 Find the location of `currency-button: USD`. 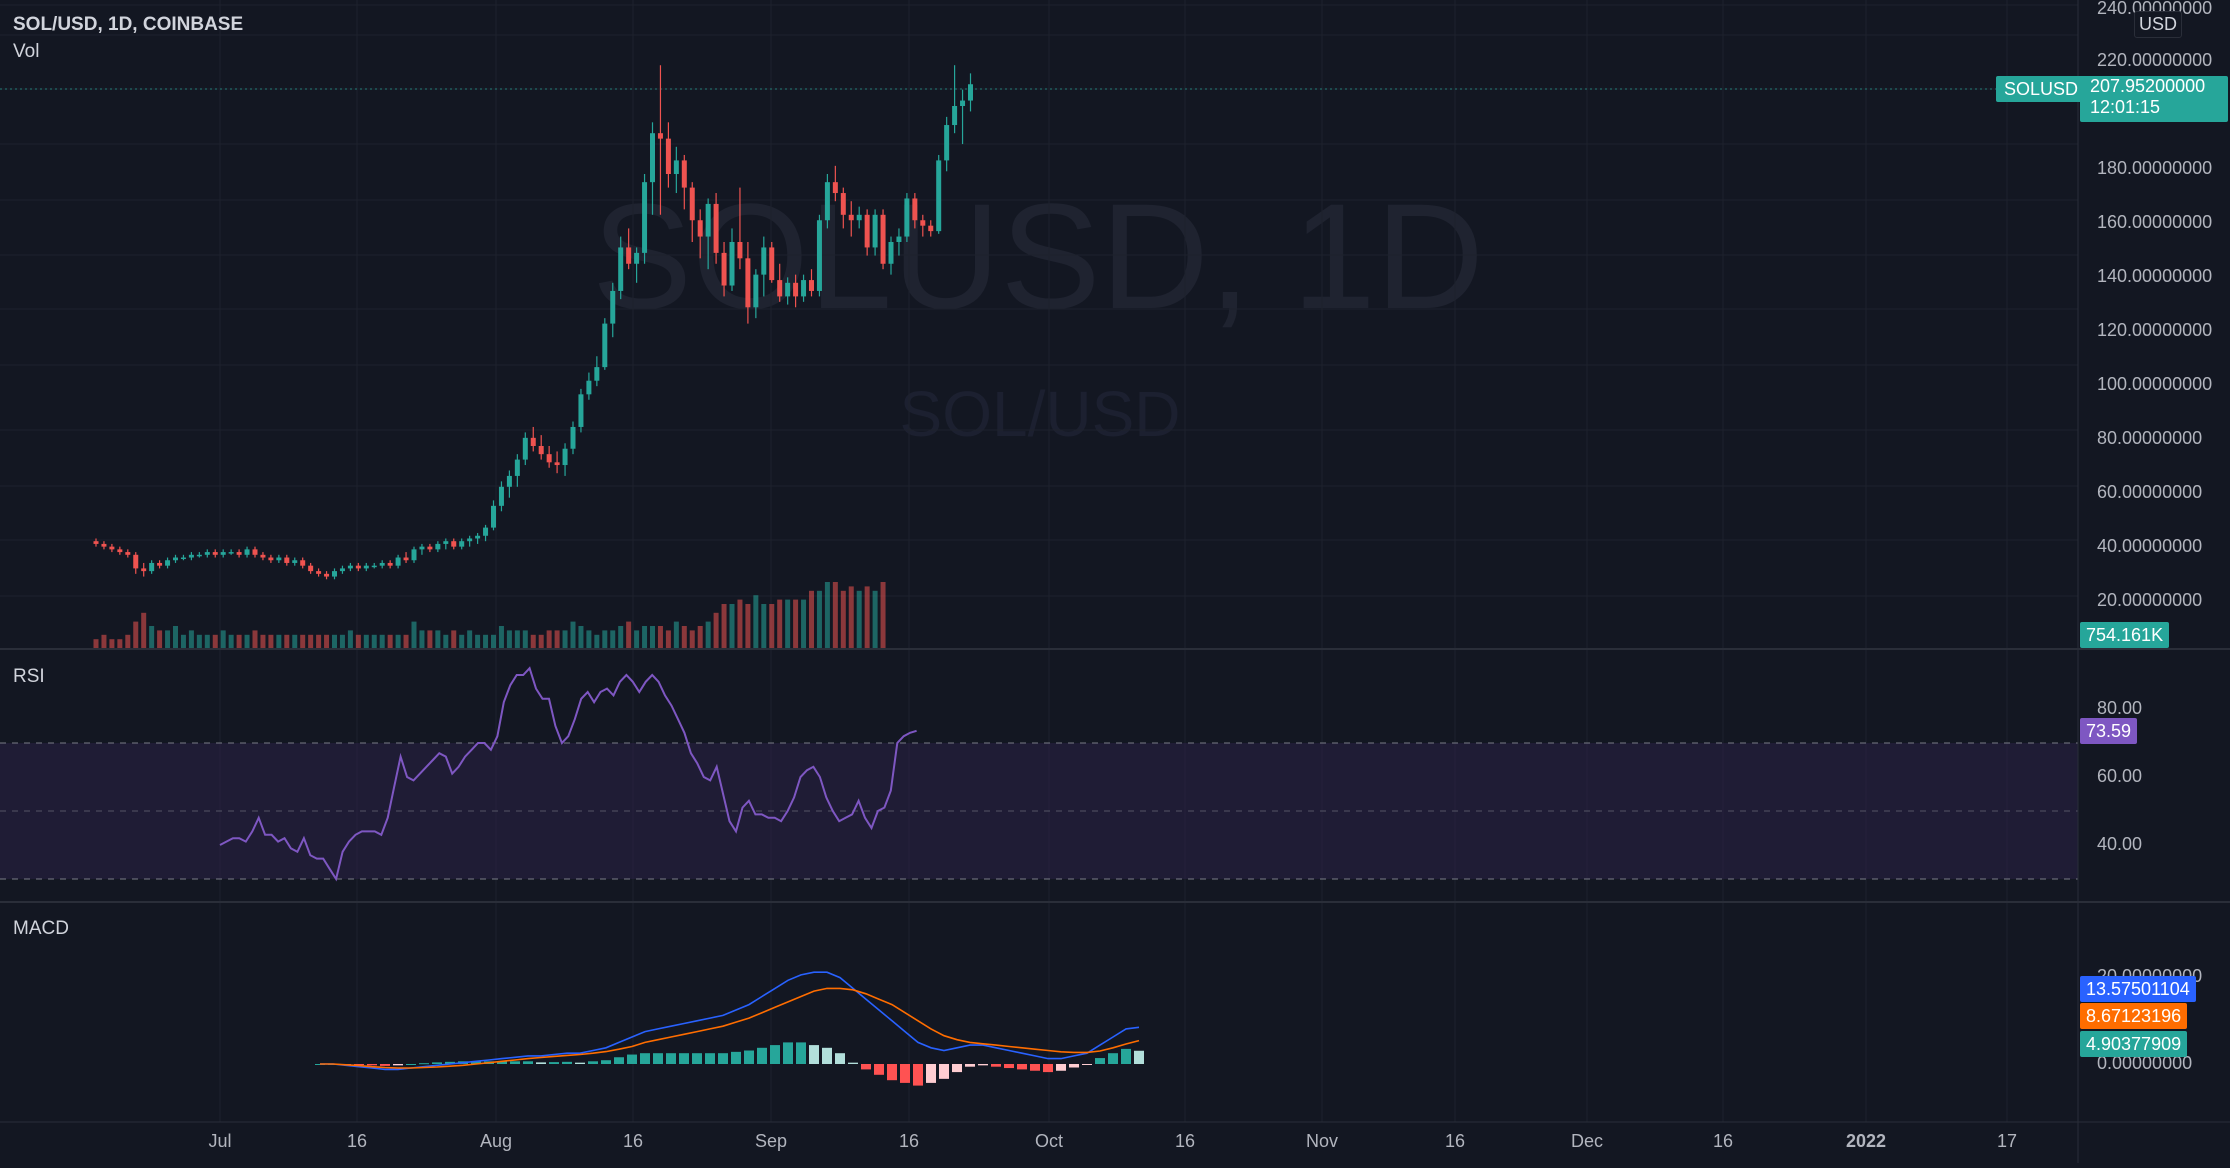

currency-button: USD is located at coordinates (2158, 24).